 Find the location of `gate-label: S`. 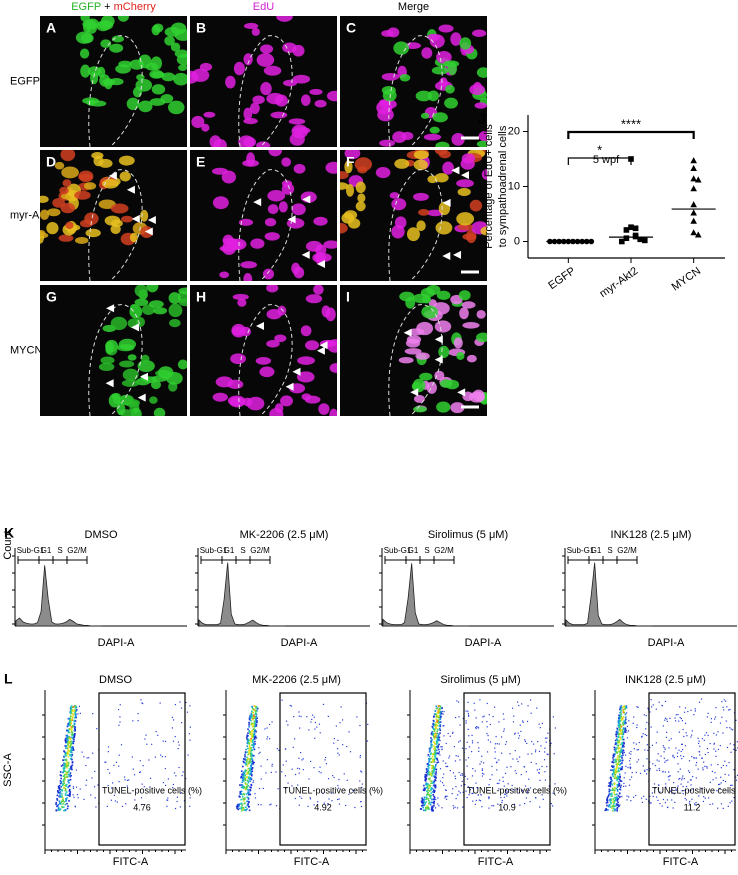

gate-label: S is located at coordinates (59, 550).